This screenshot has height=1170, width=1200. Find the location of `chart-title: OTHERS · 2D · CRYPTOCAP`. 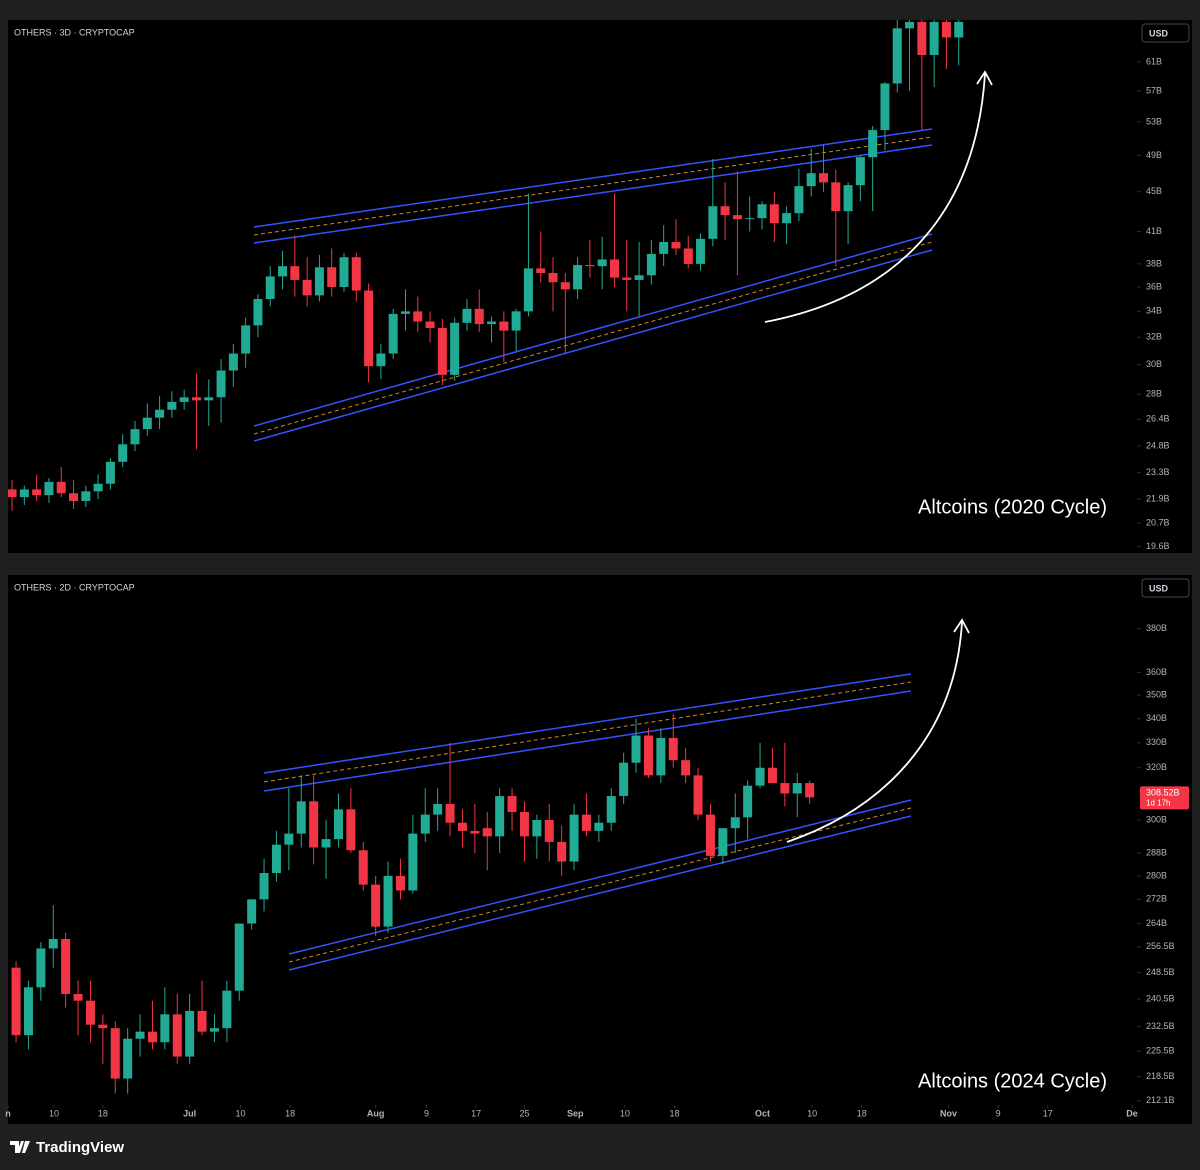

chart-title: OTHERS · 2D · CRYPTOCAP is located at coordinates (74, 587).